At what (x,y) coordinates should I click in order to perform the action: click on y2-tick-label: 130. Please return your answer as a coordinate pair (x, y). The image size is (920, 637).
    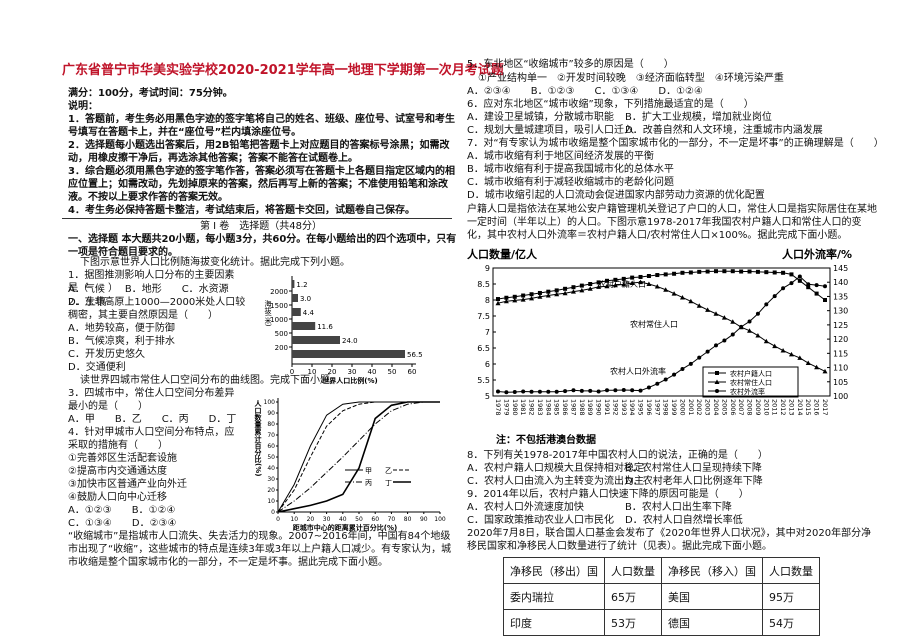
    Looking at the image, I should click on (840, 311).